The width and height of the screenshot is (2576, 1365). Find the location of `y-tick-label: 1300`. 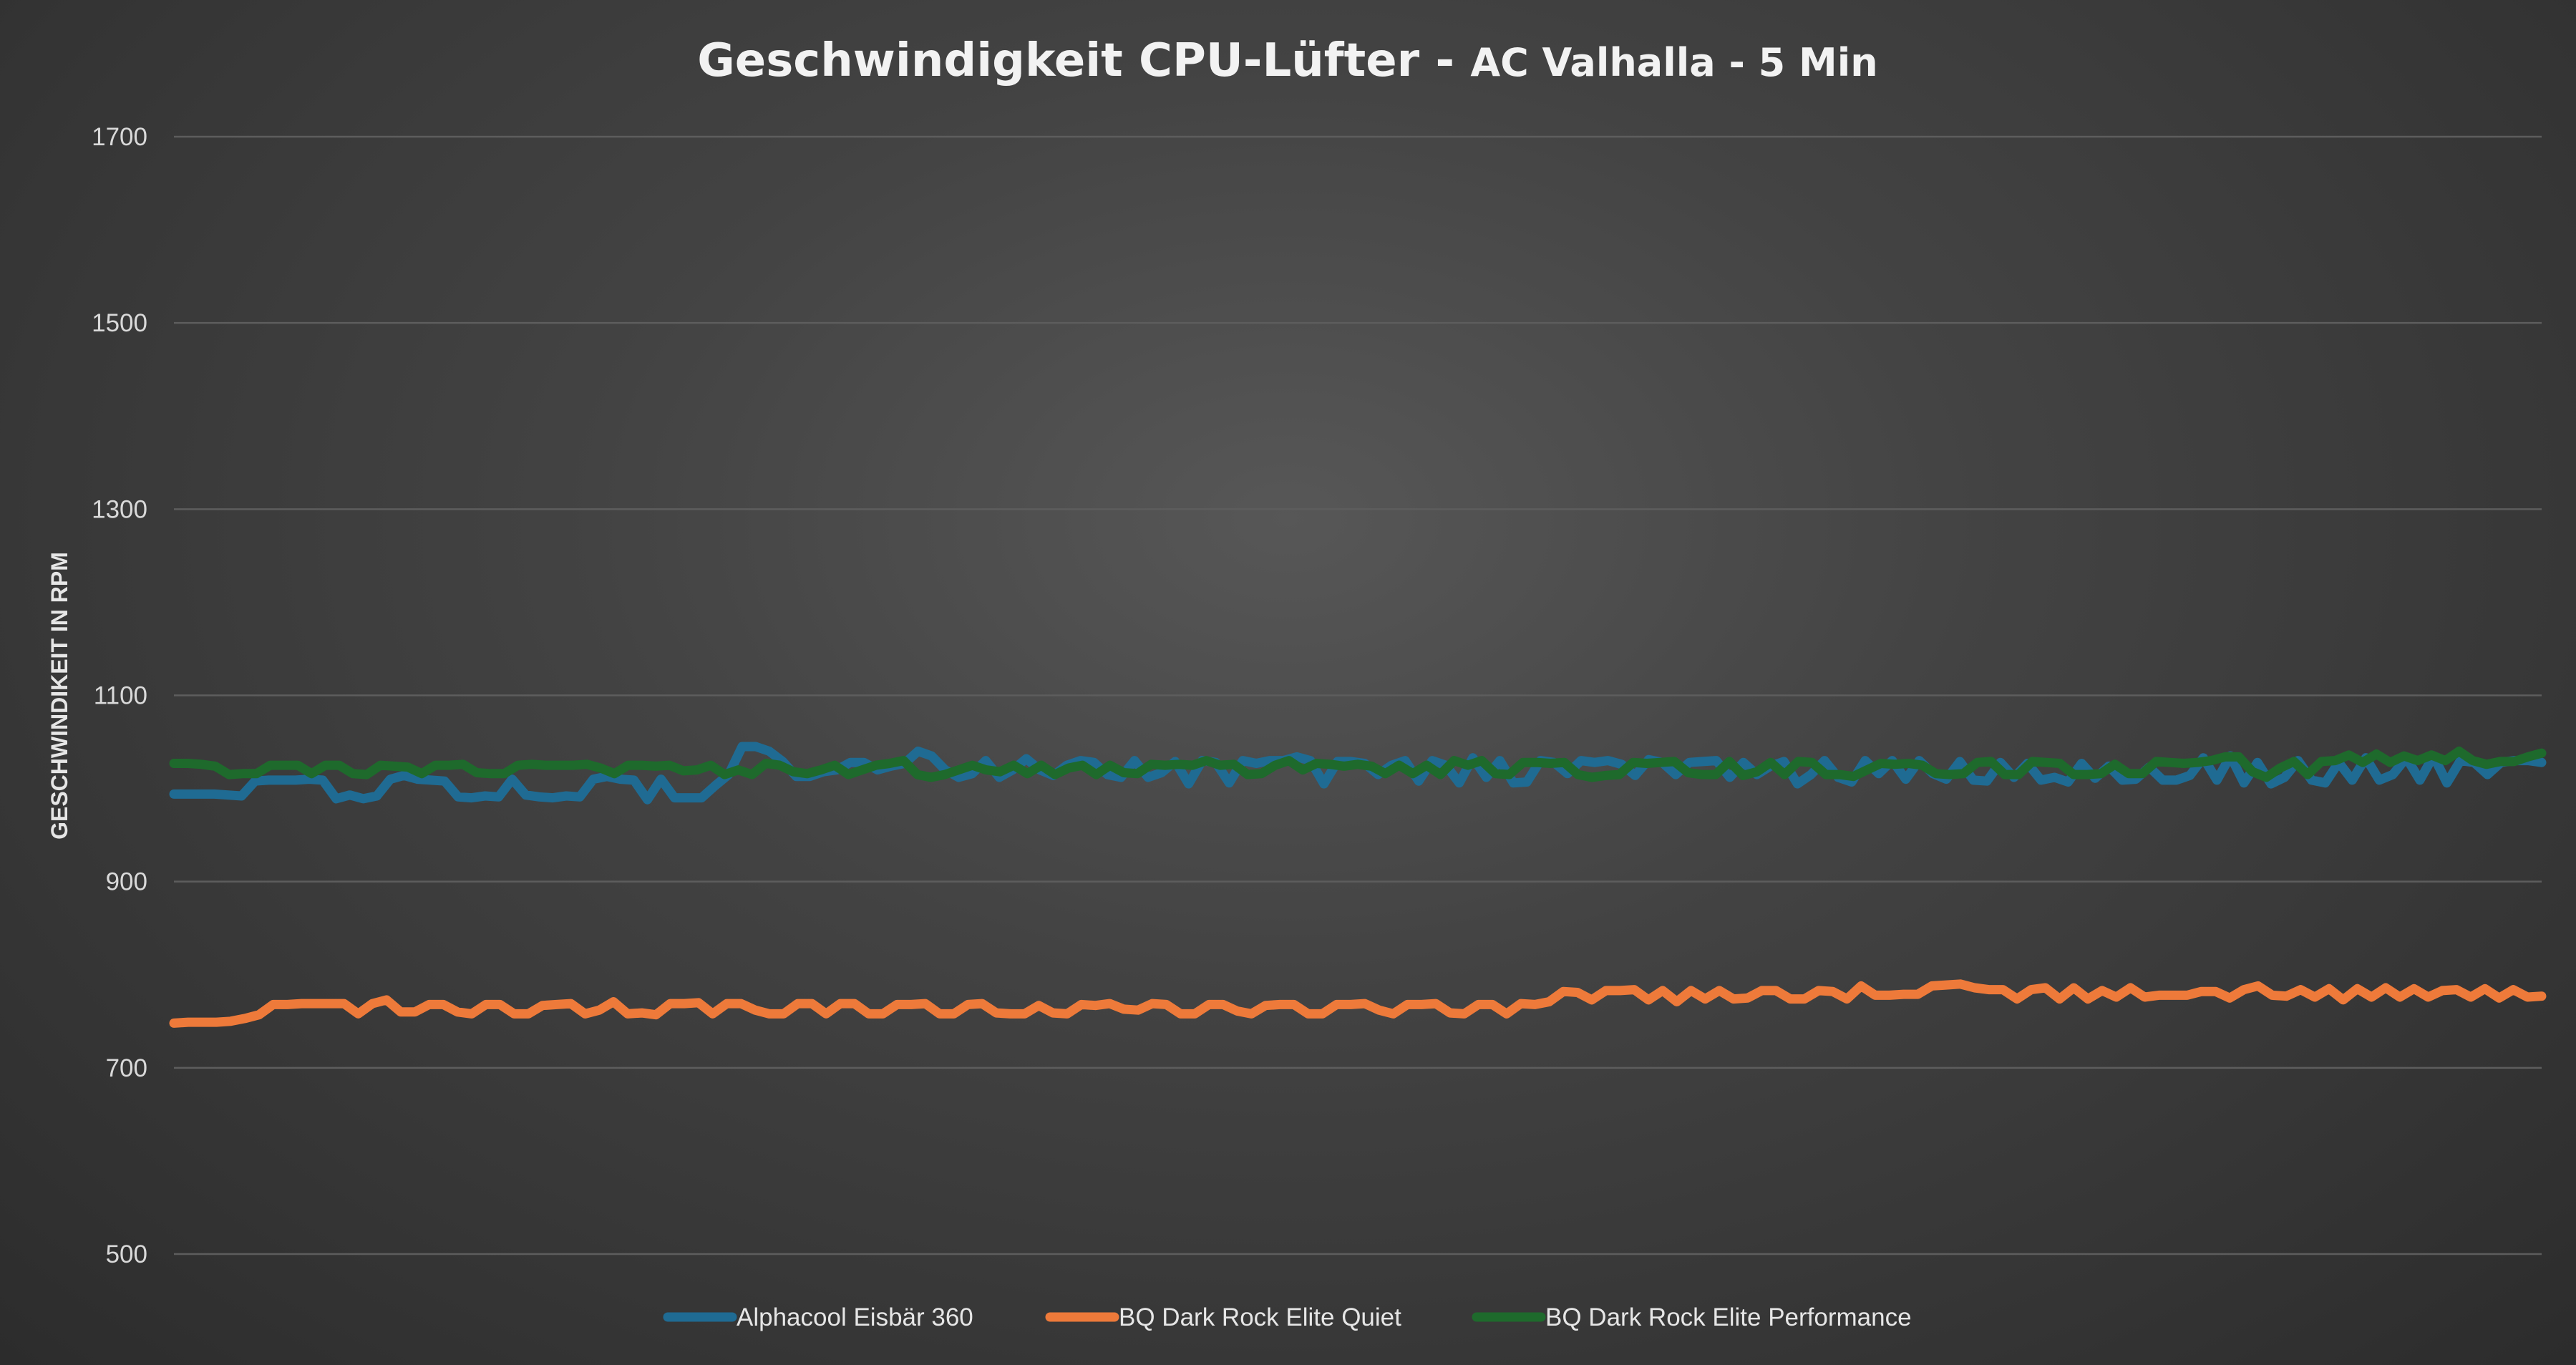

y-tick-label: 1300 is located at coordinates (119, 509).